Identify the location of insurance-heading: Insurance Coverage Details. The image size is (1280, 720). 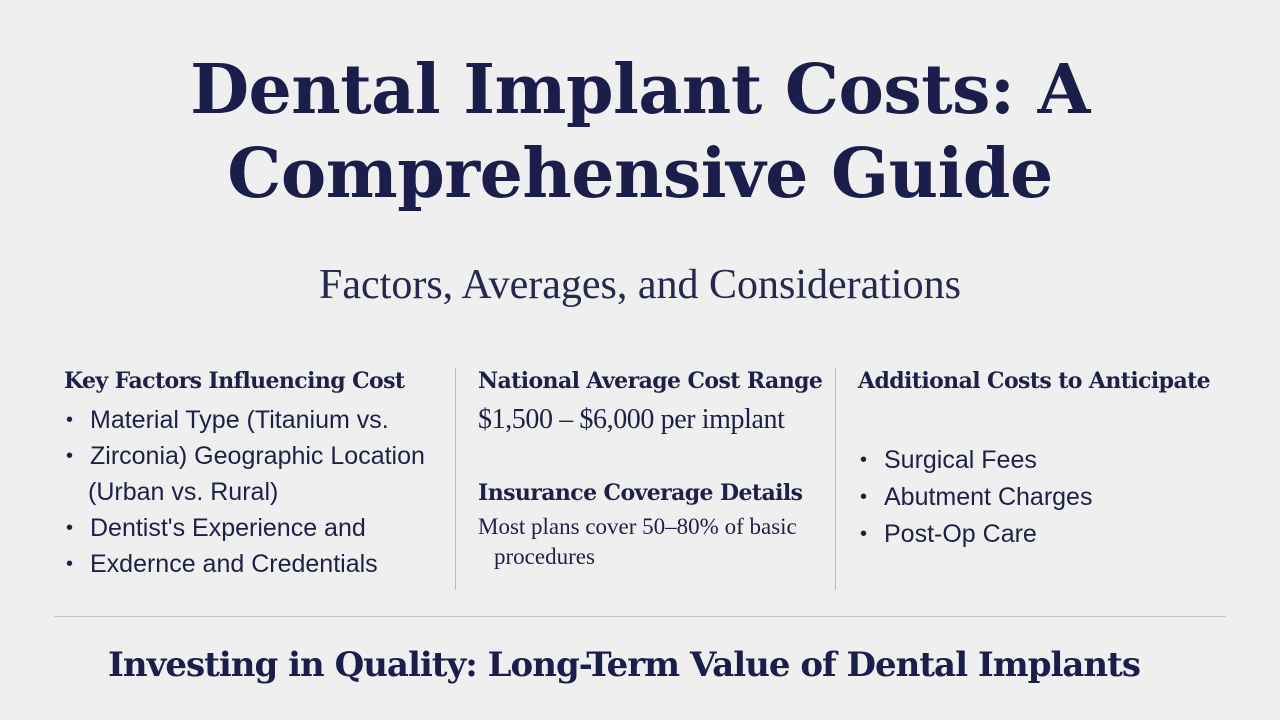
(640, 493).